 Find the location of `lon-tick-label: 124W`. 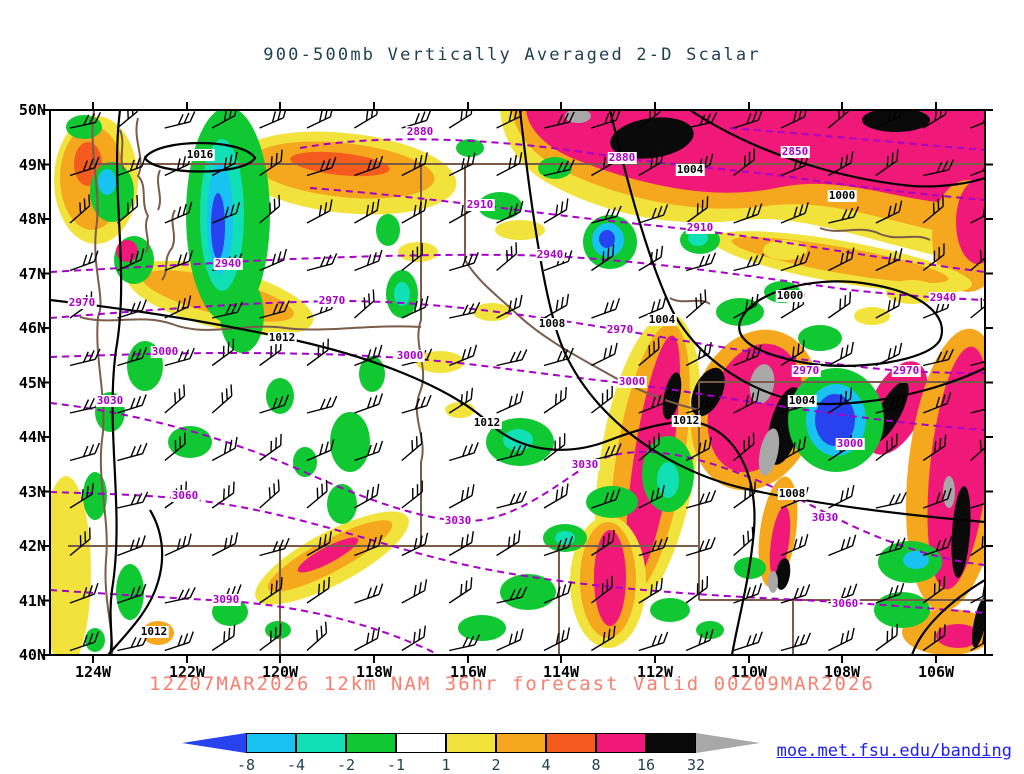

lon-tick-label: 124W is located at coordinates (93, 672).